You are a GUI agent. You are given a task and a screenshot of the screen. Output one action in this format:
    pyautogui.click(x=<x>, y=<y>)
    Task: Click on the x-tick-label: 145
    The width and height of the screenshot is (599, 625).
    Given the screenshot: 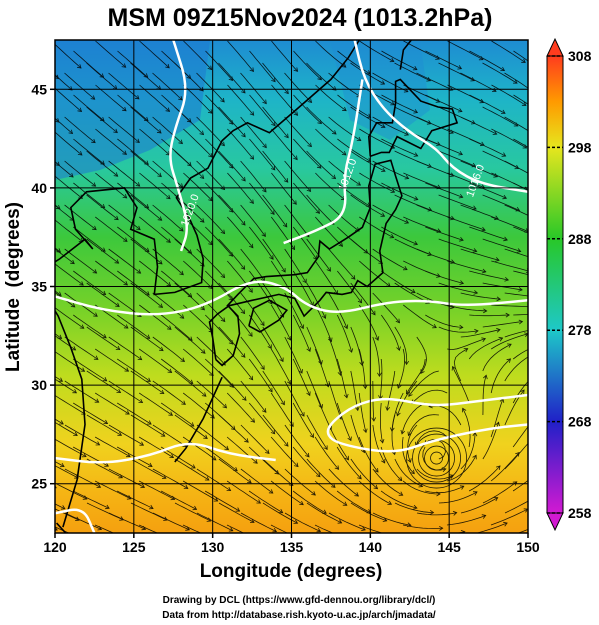 What is the action you would take?
    pyautogui.click(x=449, y=547)
    